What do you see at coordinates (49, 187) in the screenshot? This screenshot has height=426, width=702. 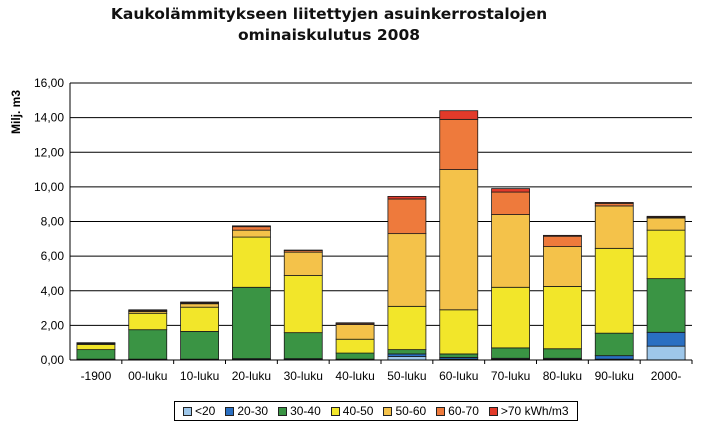 I see `y-tick-label: 10,00` at bounding box center [49, 187].